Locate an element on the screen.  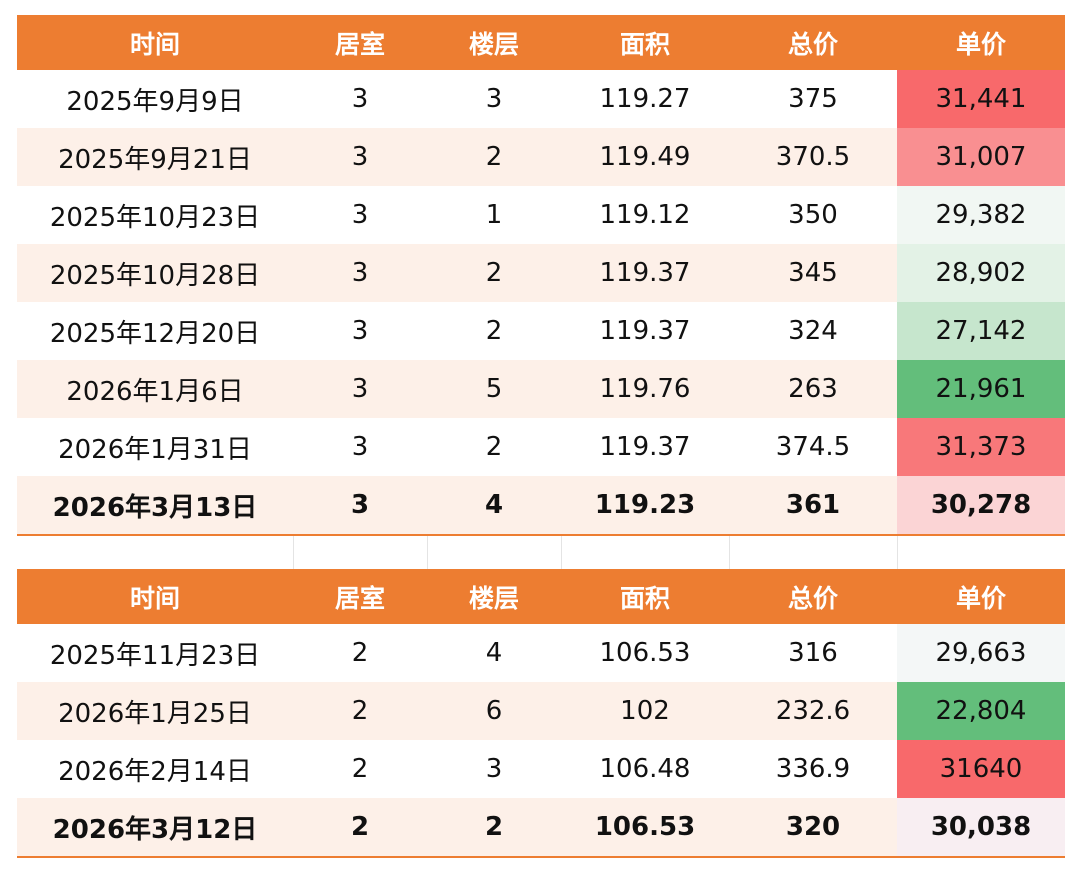
data-row: 2025年9月21日 3 2 119.49 370.5 31,007 is located at coordinates (541, 157).